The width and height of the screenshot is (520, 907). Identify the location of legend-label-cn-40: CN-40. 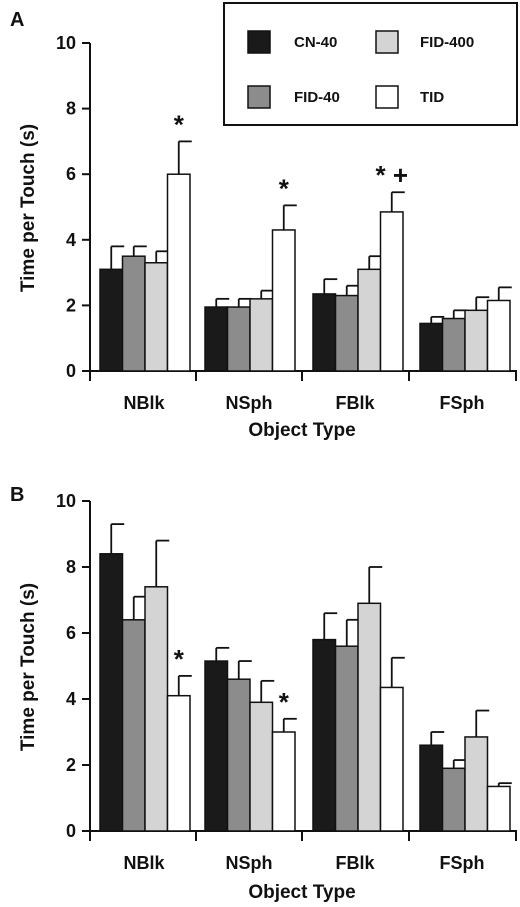
(315, 42).